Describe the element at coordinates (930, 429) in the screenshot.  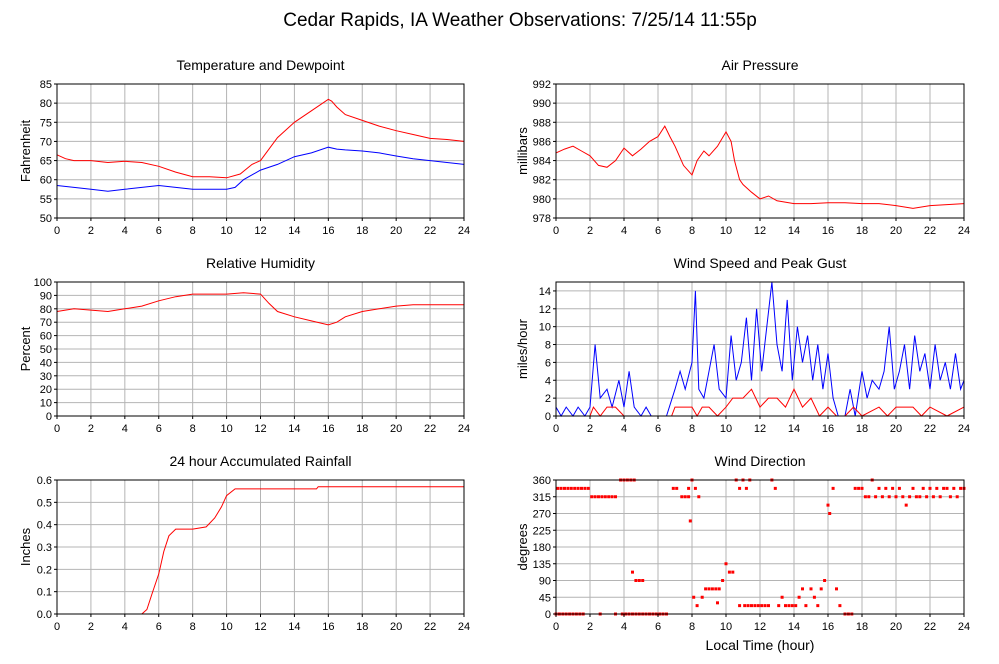
I see `chart-3-xtick-label: 22` at that location.